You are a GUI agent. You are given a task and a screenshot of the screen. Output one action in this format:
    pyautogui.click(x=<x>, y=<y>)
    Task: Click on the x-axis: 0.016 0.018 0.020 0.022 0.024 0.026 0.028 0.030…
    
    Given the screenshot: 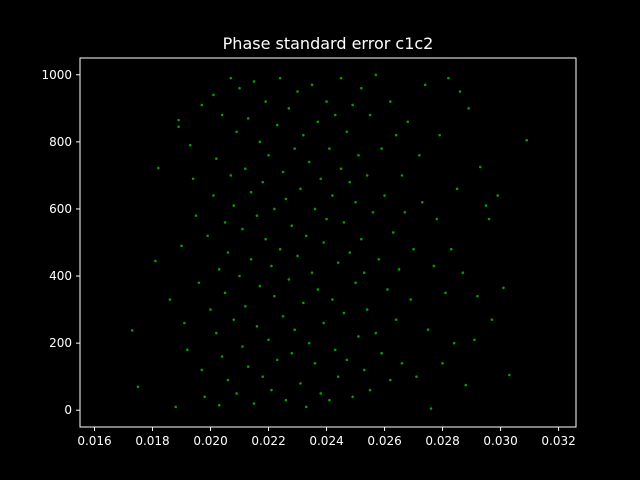 What is the action you would take?
    pyautogui.click(x=326, y=437)
    